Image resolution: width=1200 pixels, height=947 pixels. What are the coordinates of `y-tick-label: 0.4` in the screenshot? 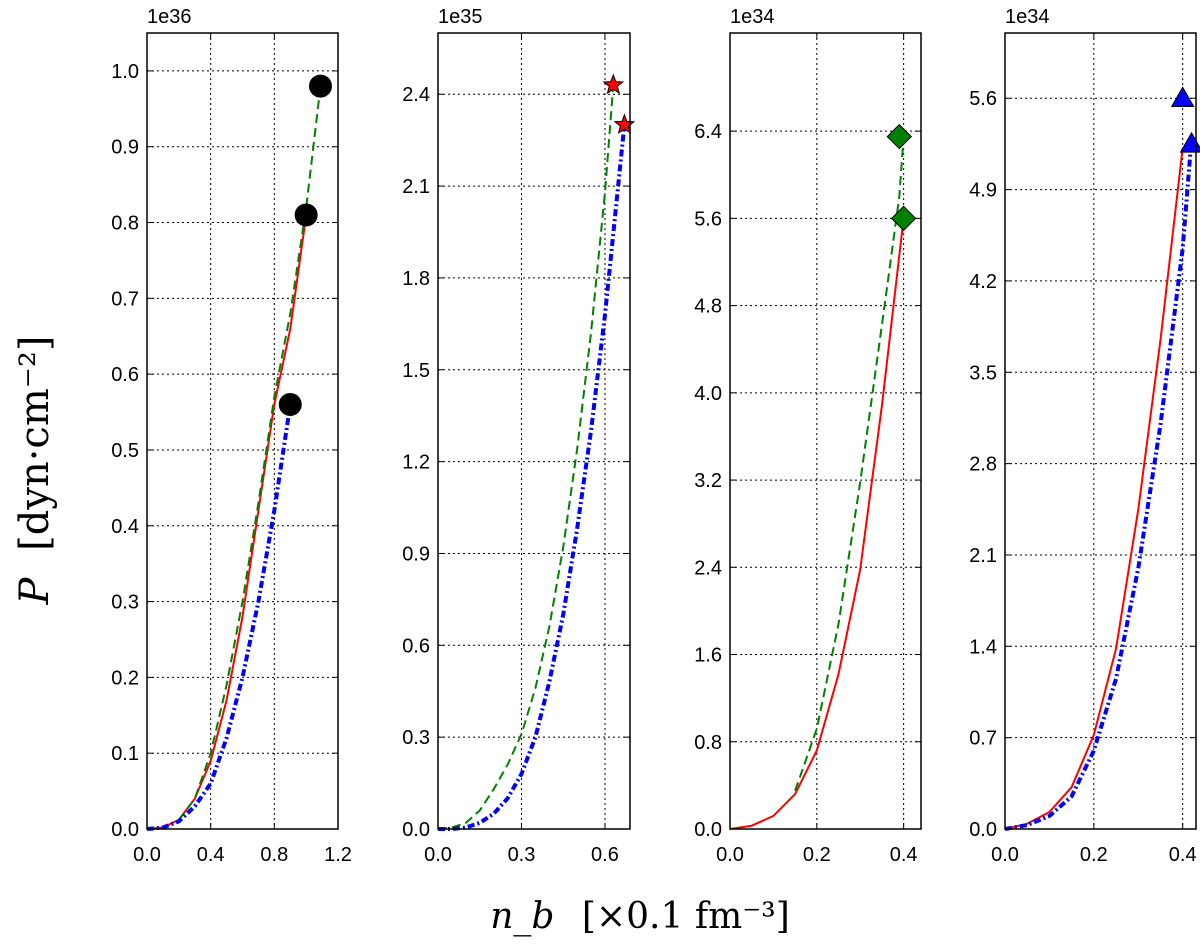 It's located at (125, 527).